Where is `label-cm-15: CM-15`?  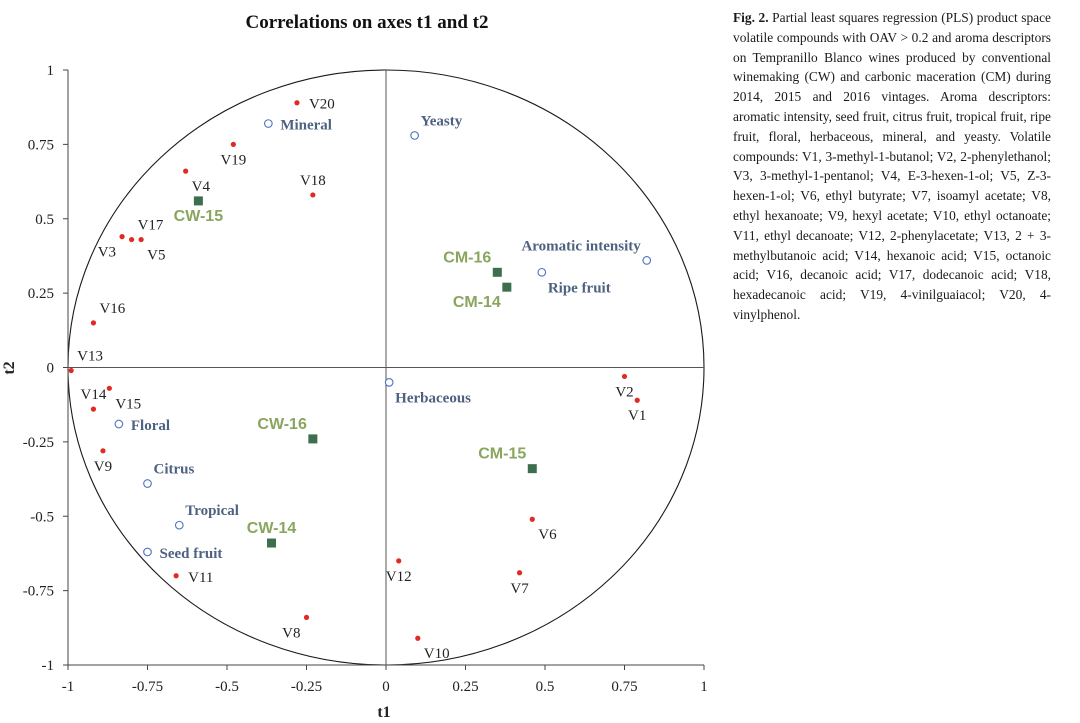 label-cm-15: CM-15 is located at coordinates (502, 454).